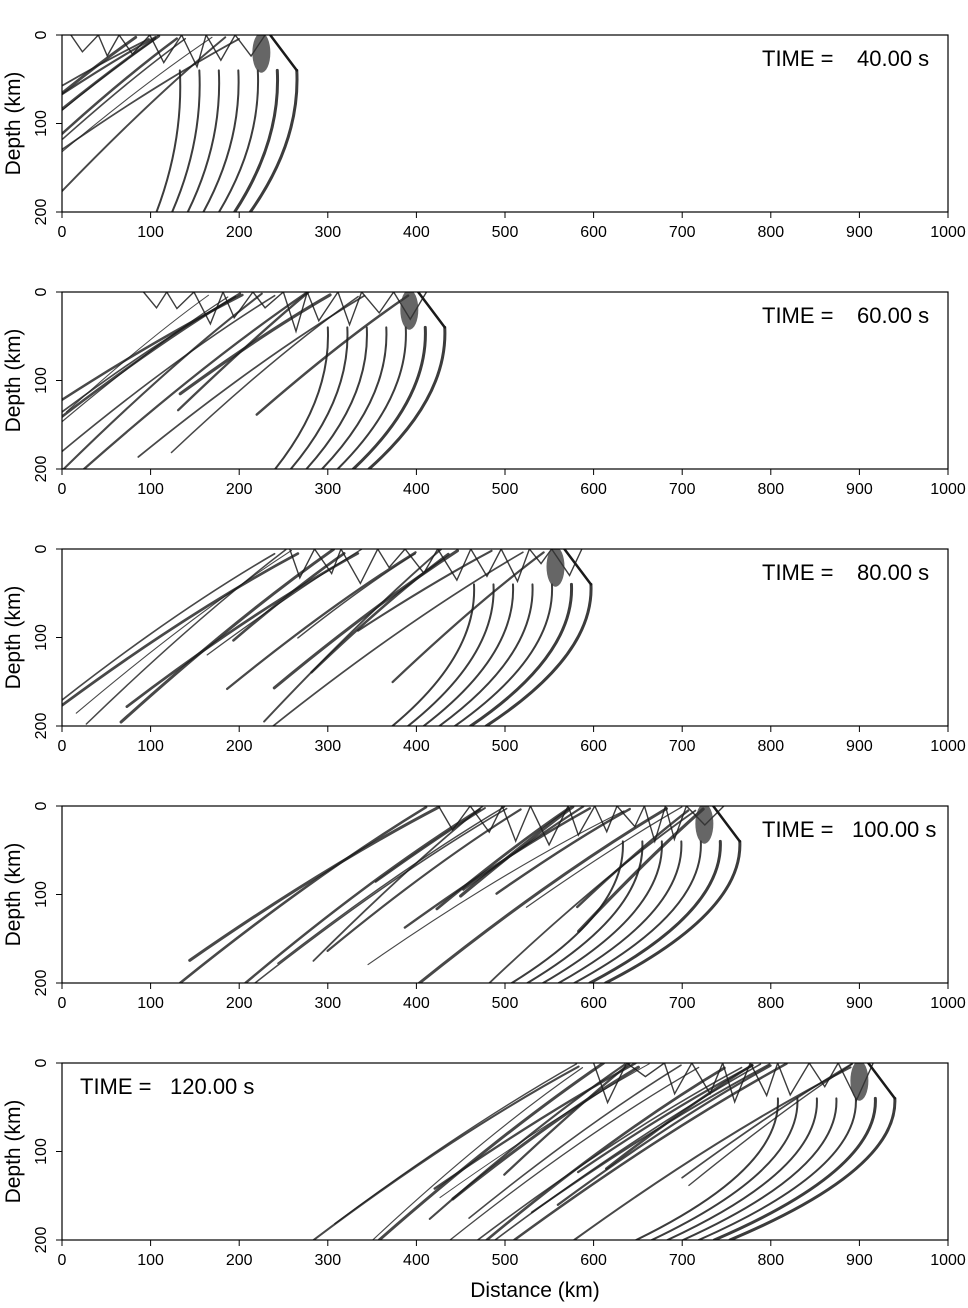  I want to click on time-value: 40.00 s, so click(893, 58).